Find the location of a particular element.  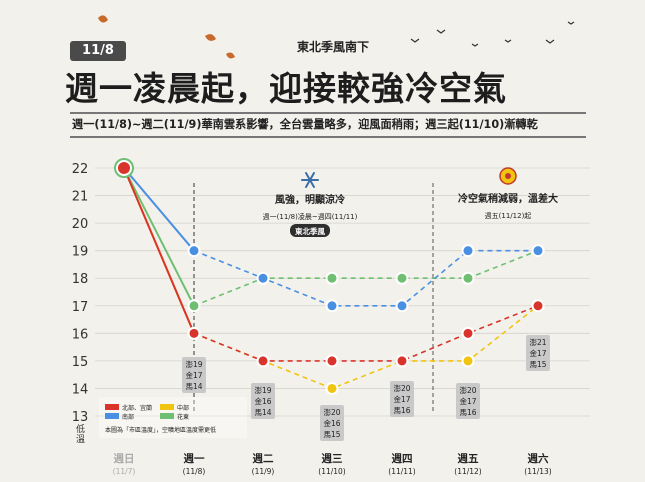

x-tick-date: (11/11) is located at coordinates (402, 471).